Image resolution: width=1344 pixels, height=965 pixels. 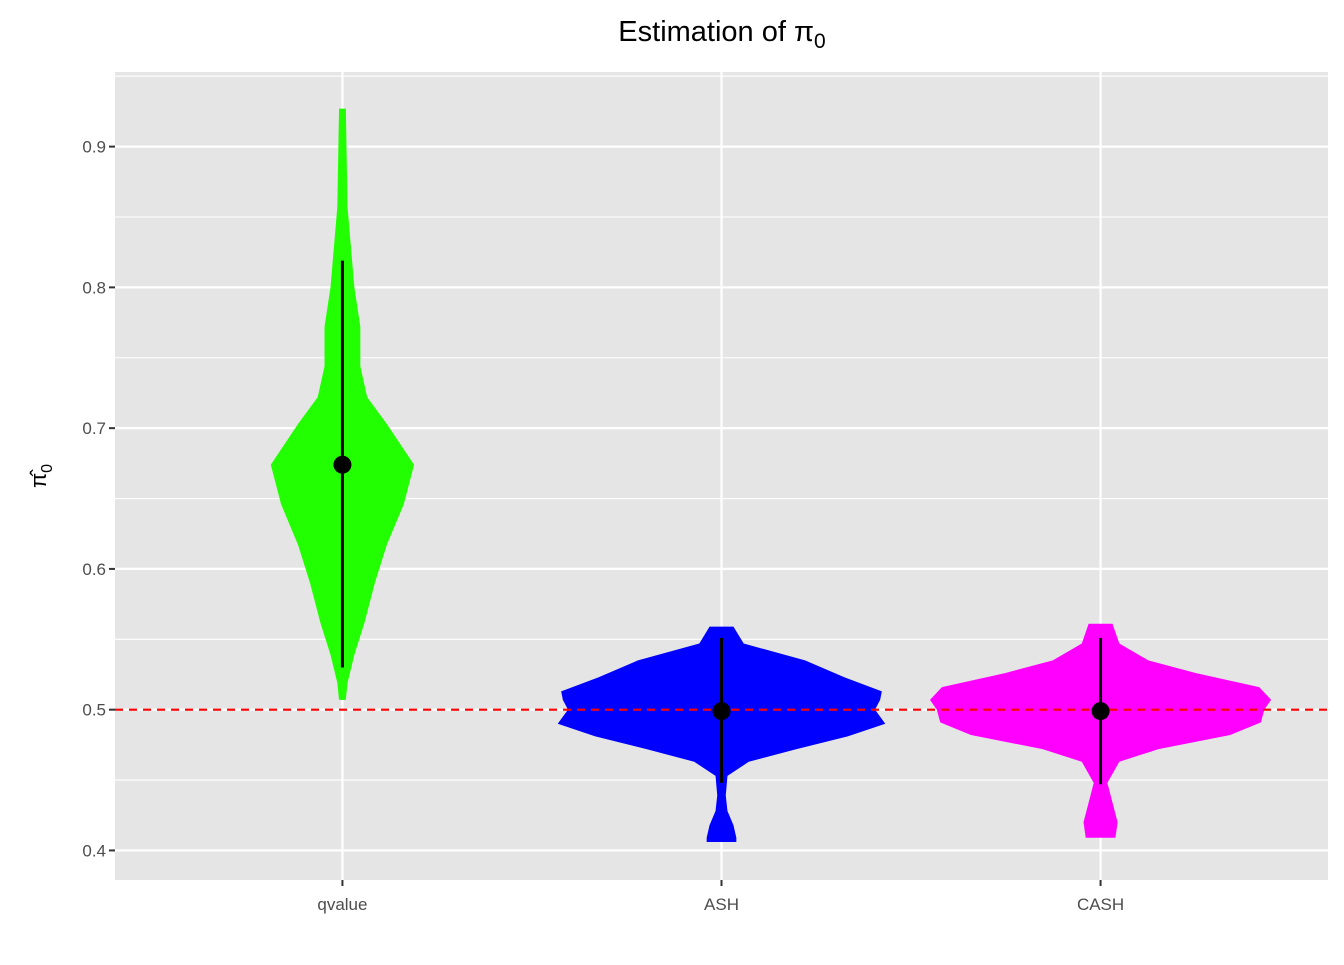 What do you see at coordinates (94, 287) in the screenshot?
I see `y-tick-label: 0.8` at bounding box center [94, 287].